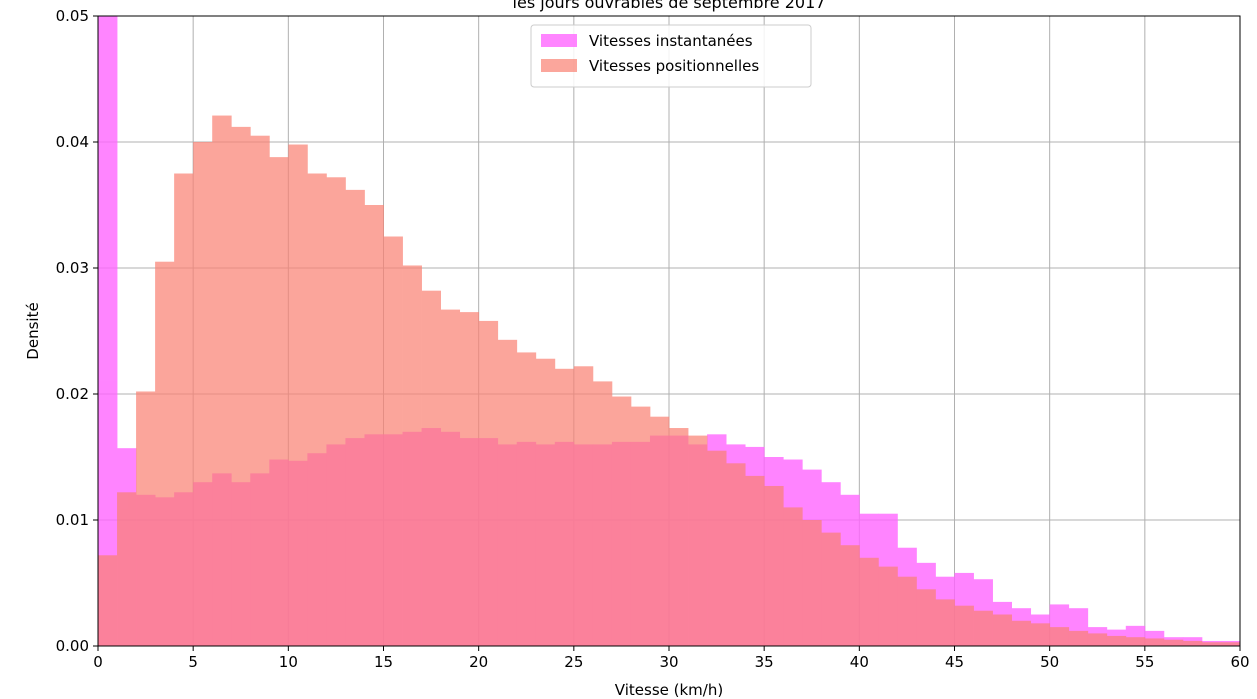 This screenshot has height=699, width=1257. Describe the element at coordinates (674, 66) in the screenshot. I see `legend-label: Vitesses positionnelles` at that location.